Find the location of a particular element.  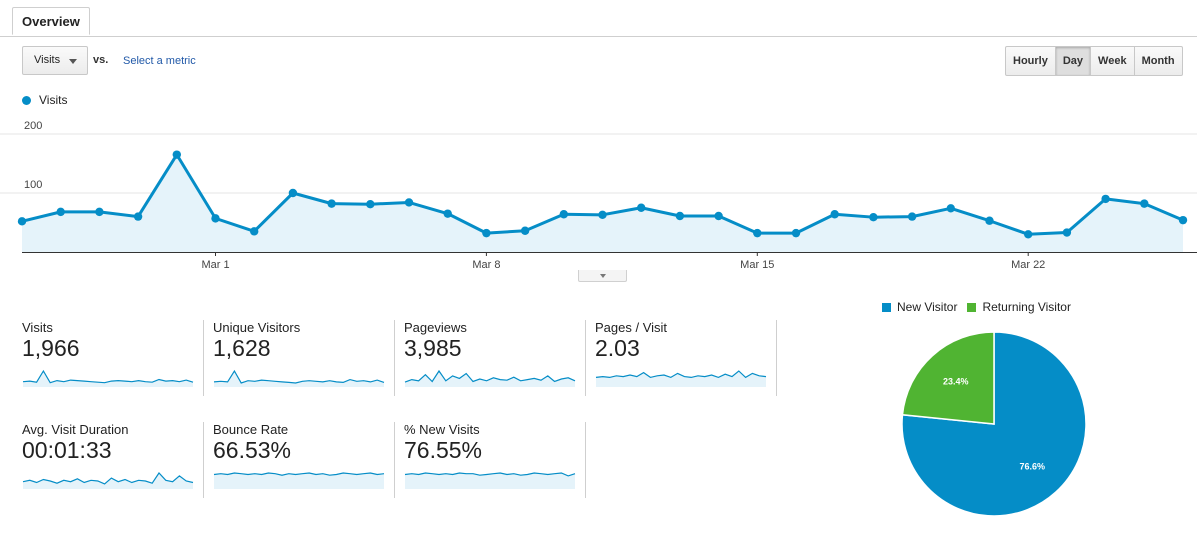

x-tick-label: Mar 1 is located at coordinates (215, 264).